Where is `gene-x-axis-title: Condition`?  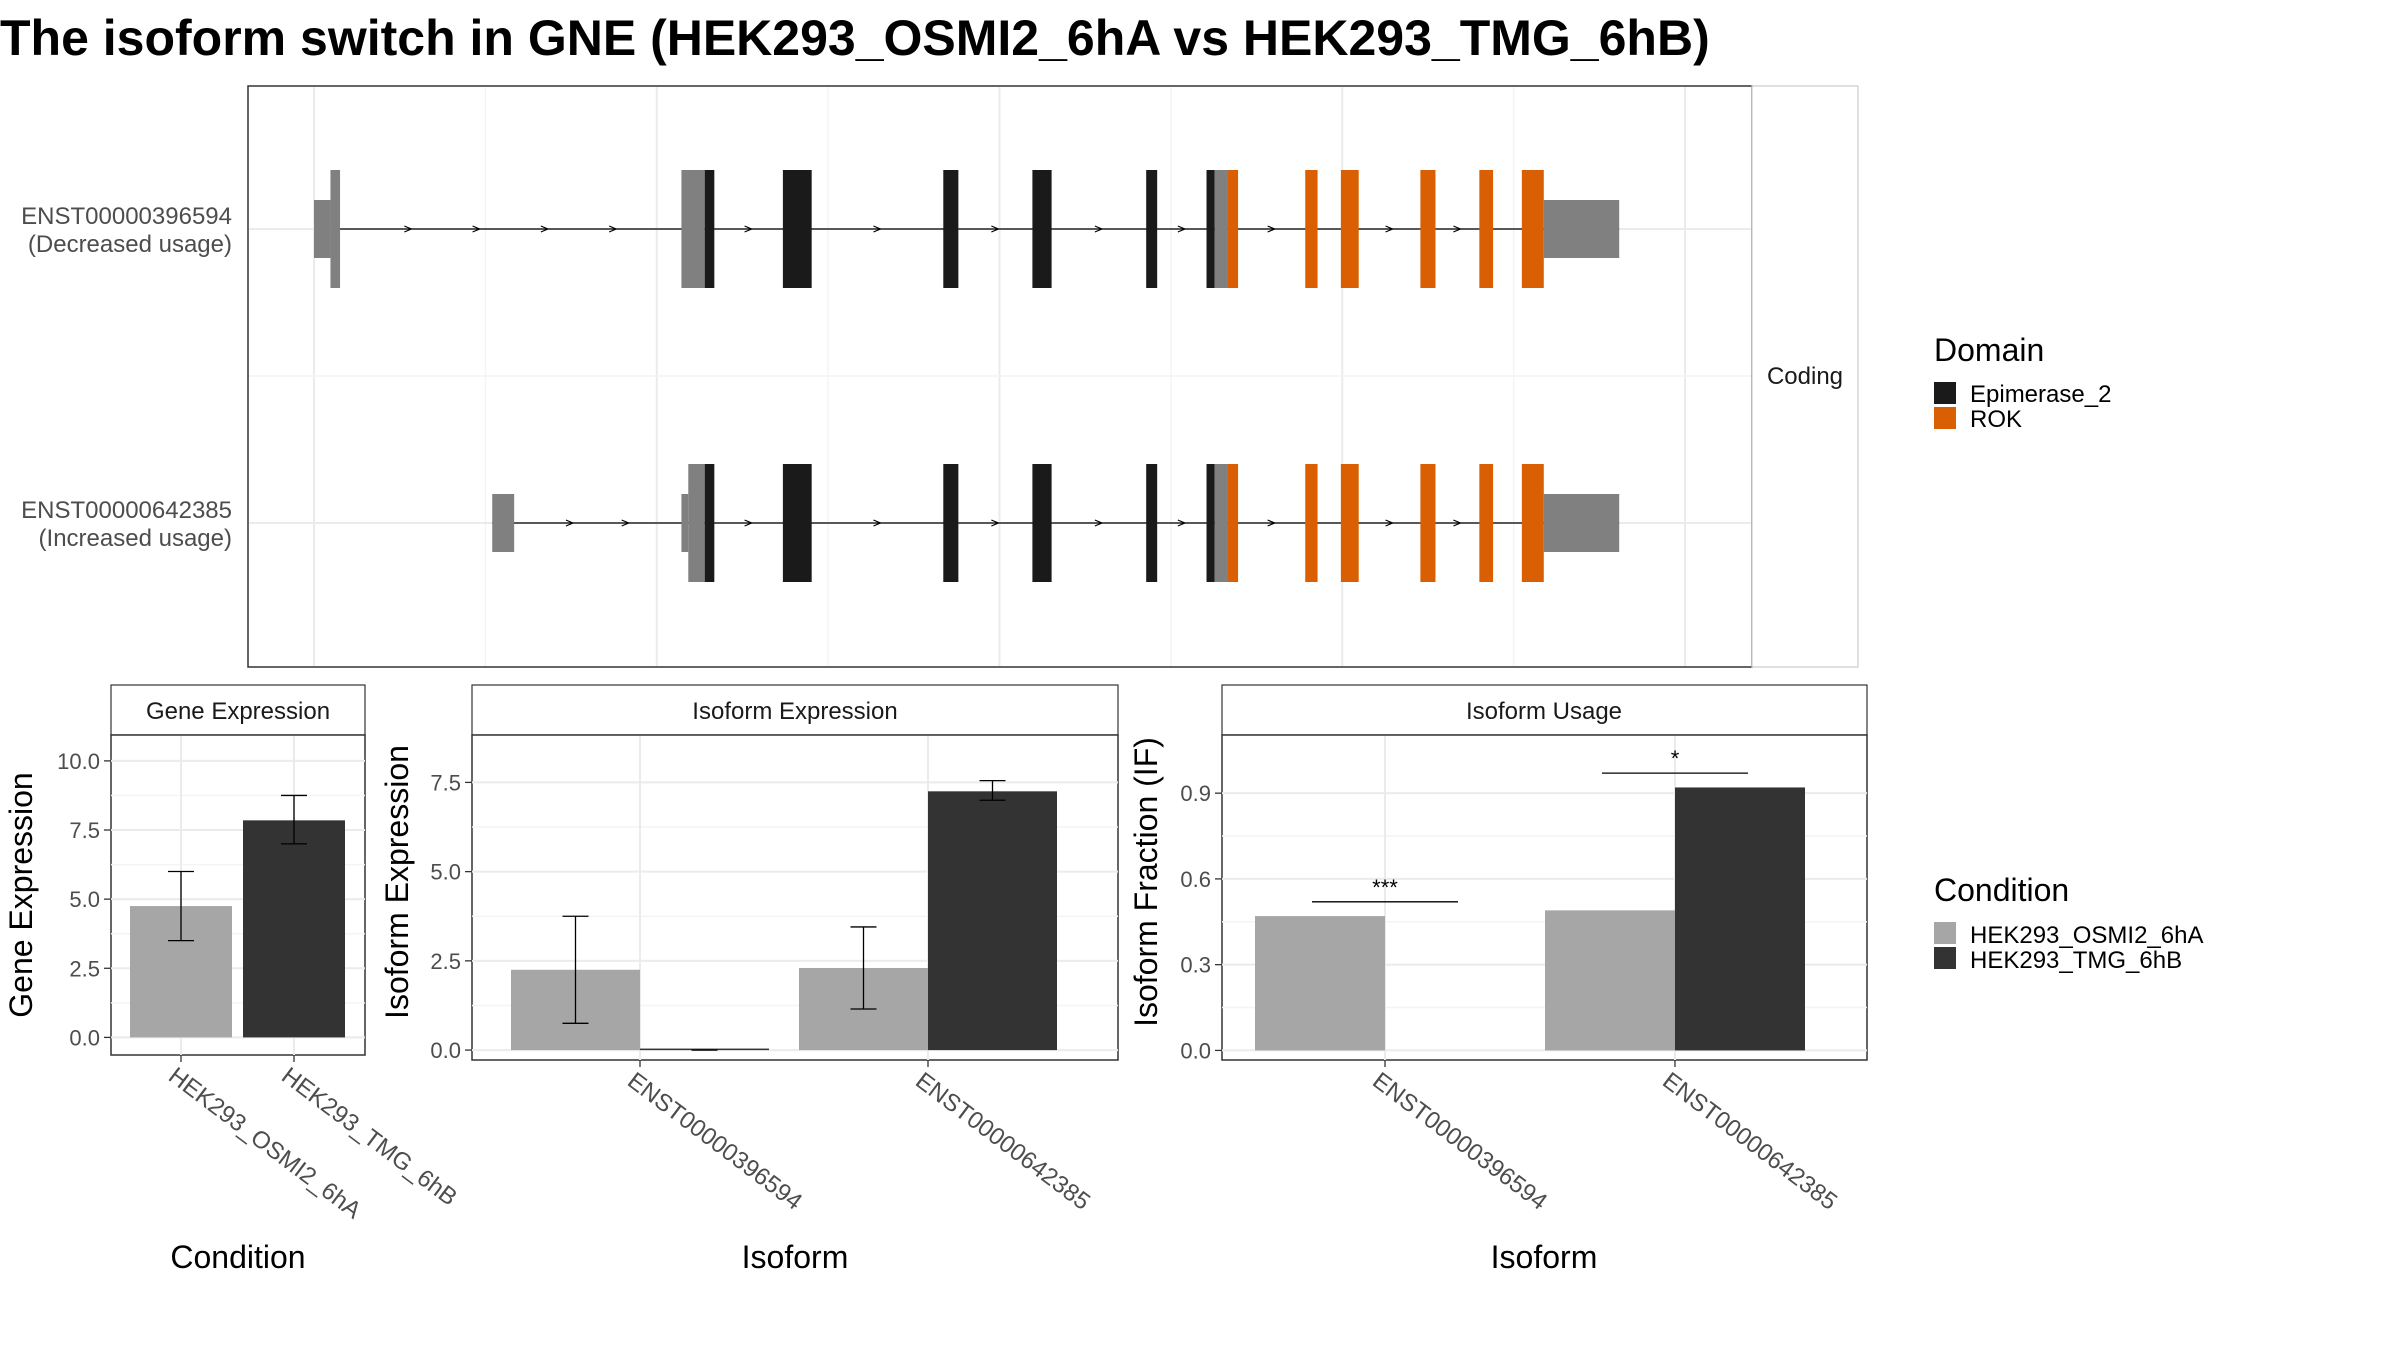
gene-x-axis-title: Condition is located at coordinates (237, 1257).